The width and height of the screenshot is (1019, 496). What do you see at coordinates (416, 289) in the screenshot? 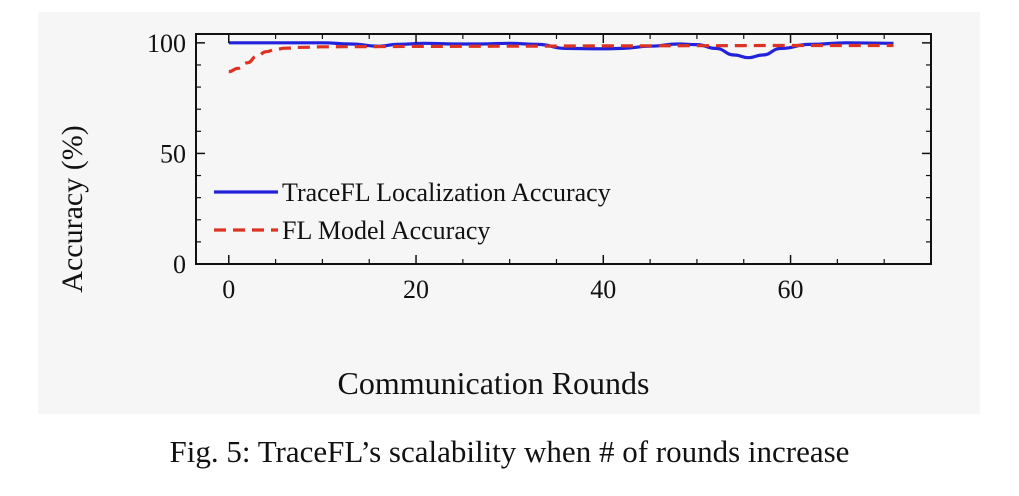
I see `x-tick-label: 20` at bounding box center [416, 289].